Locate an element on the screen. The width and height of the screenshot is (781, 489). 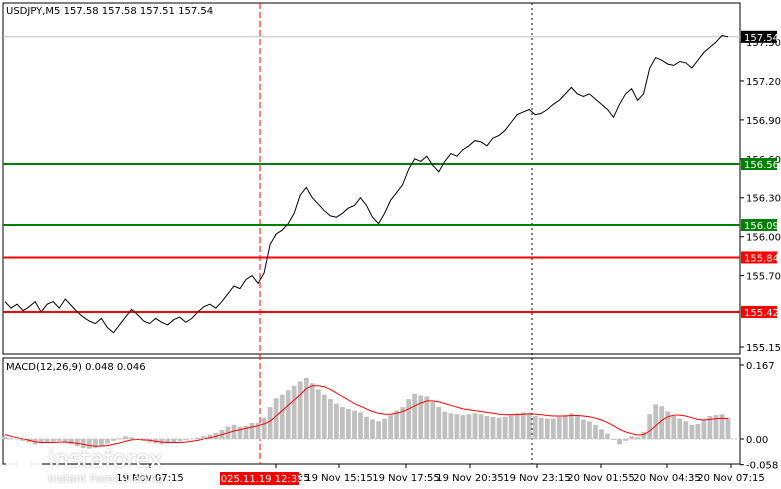
time-tick-label: 19 Nov 15:15 is located at coordinates (338, 478).